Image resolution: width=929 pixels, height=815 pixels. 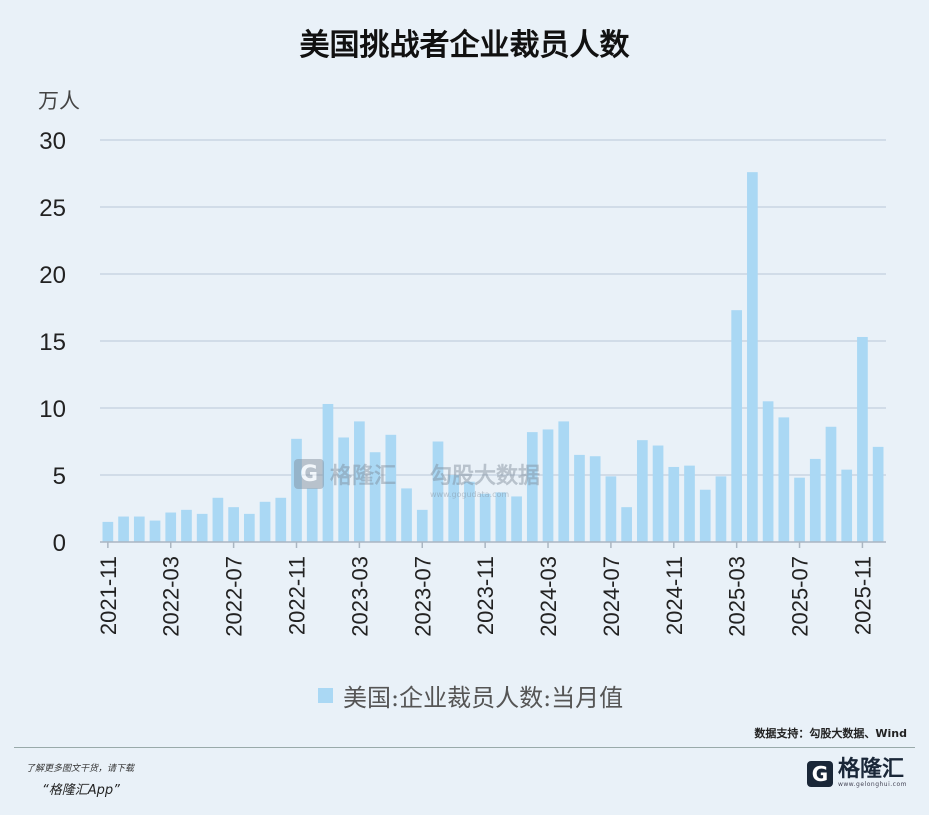 I want to click on logo-sub: www.gelonghui.com, so click(x=872, y=784).